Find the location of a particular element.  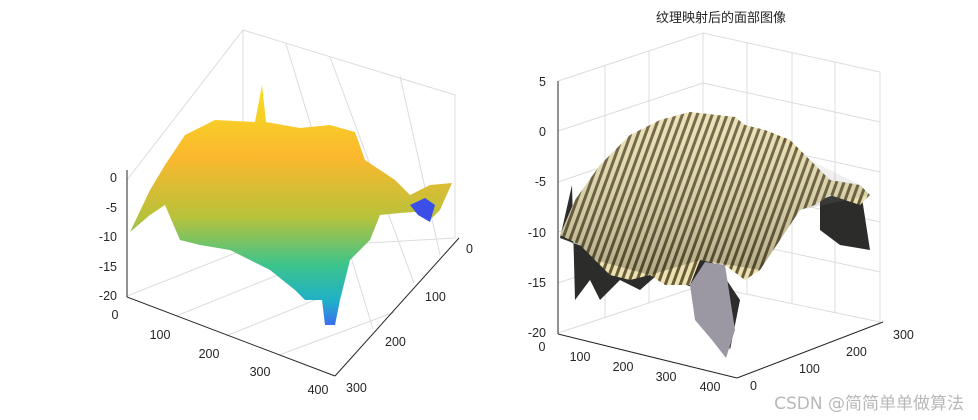

left-y-ticks: 0 100 200 300 is located at coordinates (409, 318).